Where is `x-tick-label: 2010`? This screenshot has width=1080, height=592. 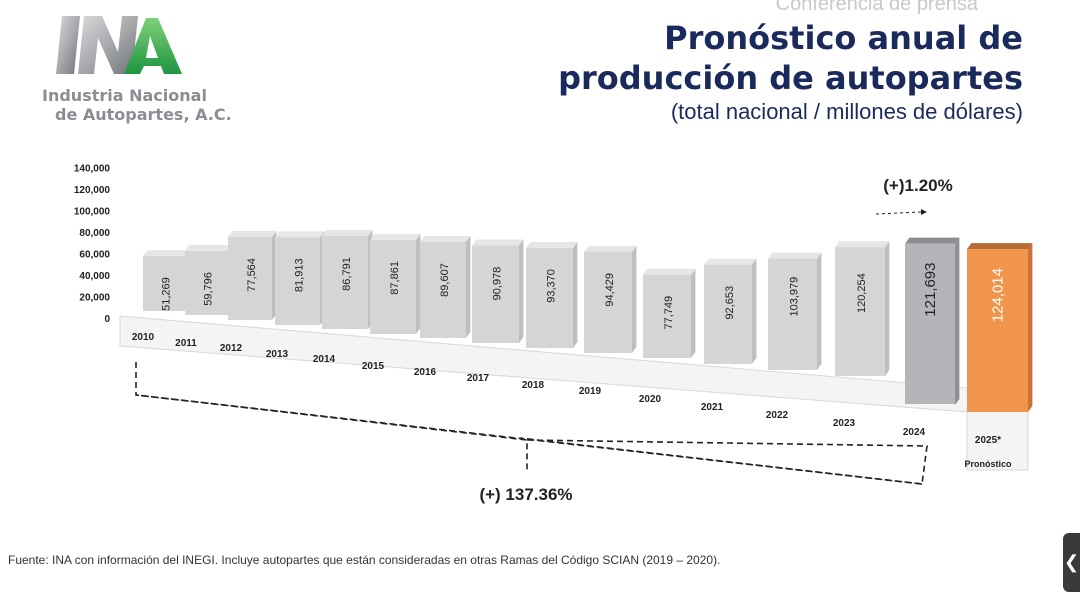
x-tick-label: 2010 is located at coordinates (143, 337).